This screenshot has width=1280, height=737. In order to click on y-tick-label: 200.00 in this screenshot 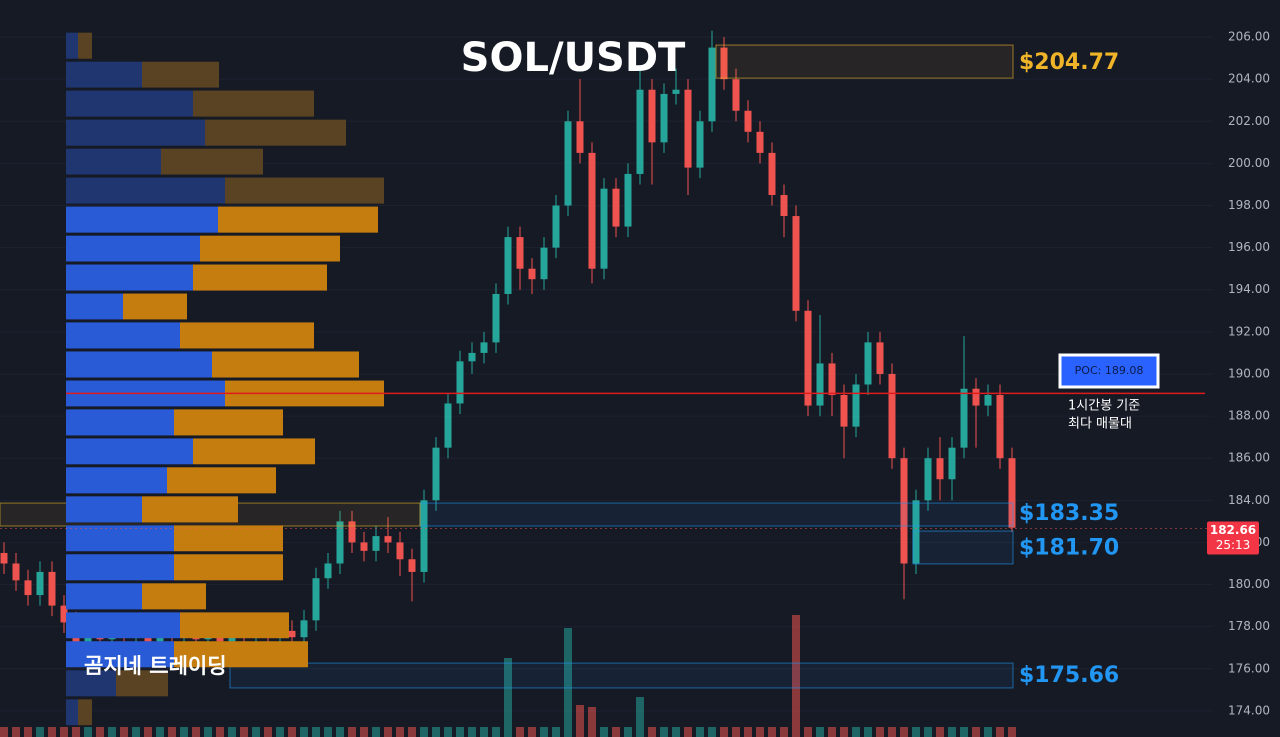, I will do `click(1249, 163)`.